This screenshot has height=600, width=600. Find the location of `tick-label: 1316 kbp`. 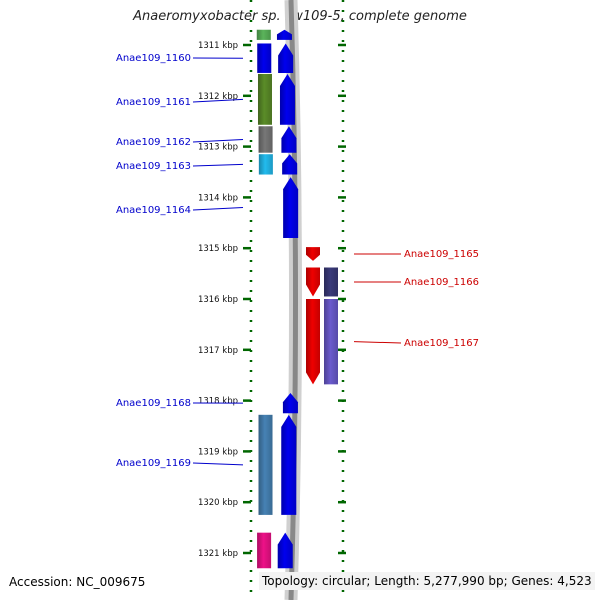

tick-label: 1316 kbp is located at coordinates (218, 300).